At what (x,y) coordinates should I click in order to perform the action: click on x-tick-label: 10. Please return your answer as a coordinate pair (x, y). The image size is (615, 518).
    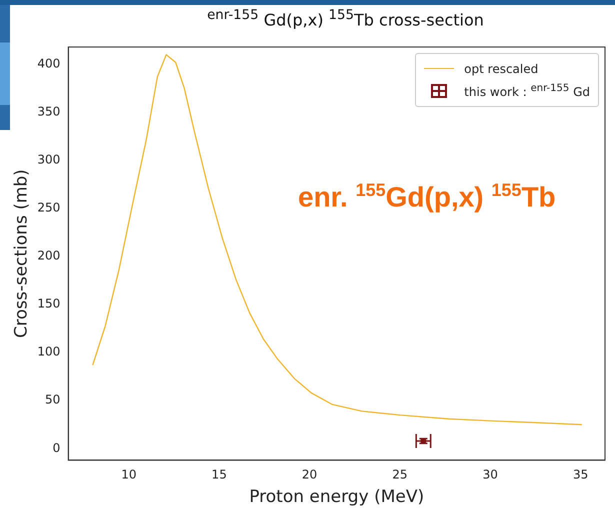
    Looking at the image, I should click on (128, 475).